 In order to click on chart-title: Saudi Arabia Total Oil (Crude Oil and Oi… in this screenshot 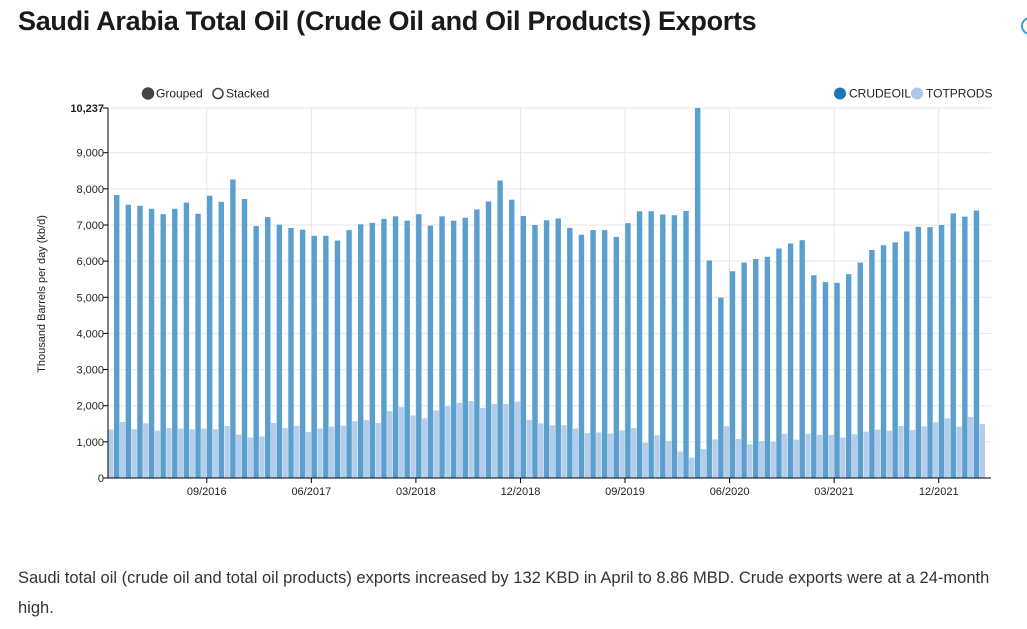, I will do `click(387, 21)`.